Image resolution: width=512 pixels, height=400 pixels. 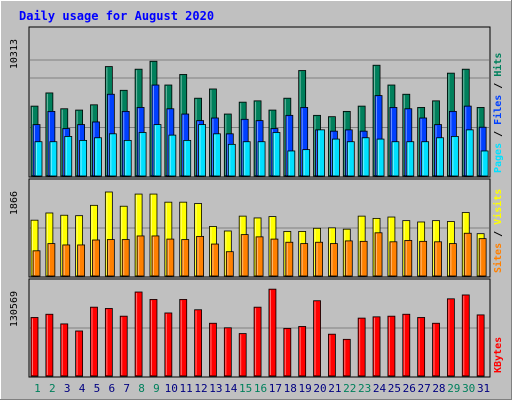 What do you see at coordinates (394, 388) in the screenshot?
I see `x-tick-label-25: 25` at bounding box center [394, 388].